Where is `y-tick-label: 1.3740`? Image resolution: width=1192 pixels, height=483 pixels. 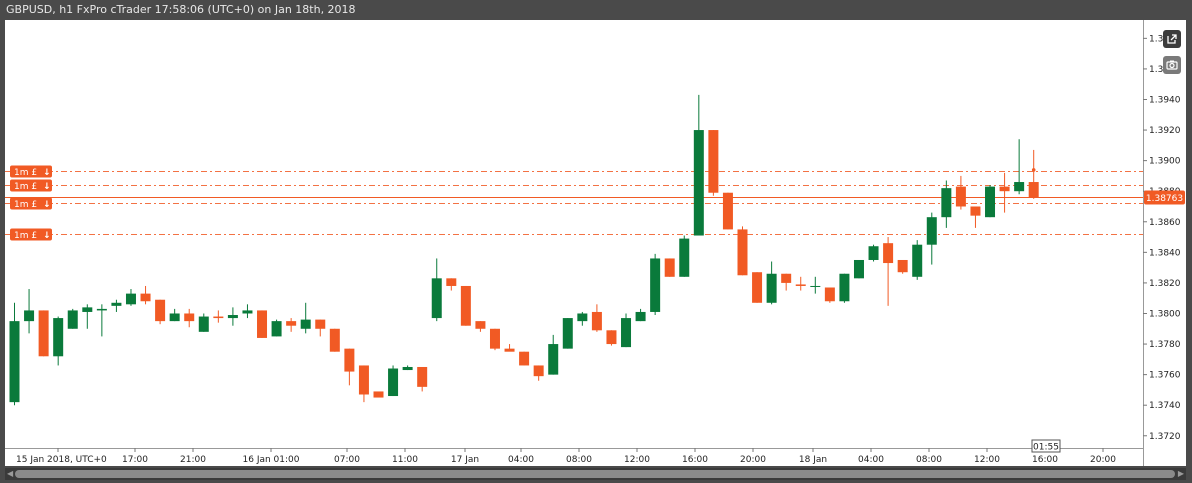 y-tick-label: 1.3740 is located at coordinates (1165, 406).